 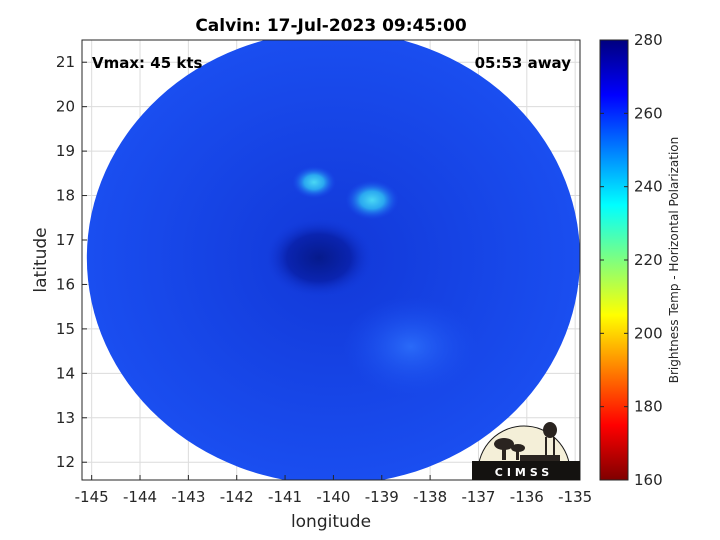 What do you see at coordinates (237, 497) in the screenshot?
I see `x-tick-label: -142` at bounding box center [237, 497].